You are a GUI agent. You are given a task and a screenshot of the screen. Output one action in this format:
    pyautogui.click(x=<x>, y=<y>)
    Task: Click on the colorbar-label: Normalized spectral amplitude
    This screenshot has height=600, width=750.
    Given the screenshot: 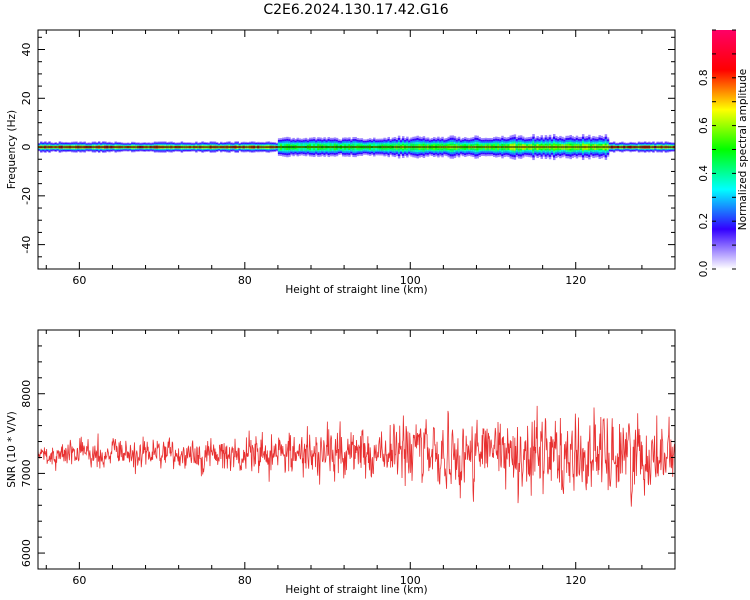 What is the action you would take?
    pyautogui.click(x=743, y=149)
    